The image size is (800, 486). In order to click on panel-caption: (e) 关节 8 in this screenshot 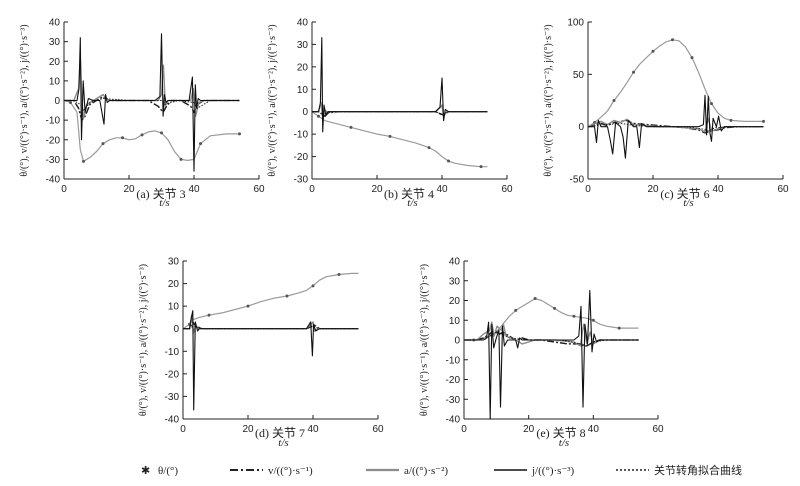, I will do `click(560, 433)`.